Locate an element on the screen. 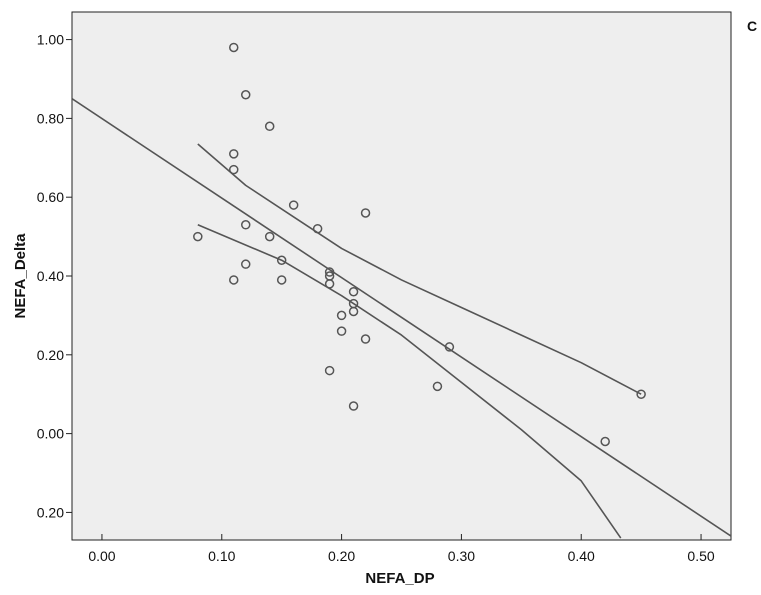 This screenshot has height=595, width=761. y-tick-label: 0.60 is located at coordinates (50, 197).